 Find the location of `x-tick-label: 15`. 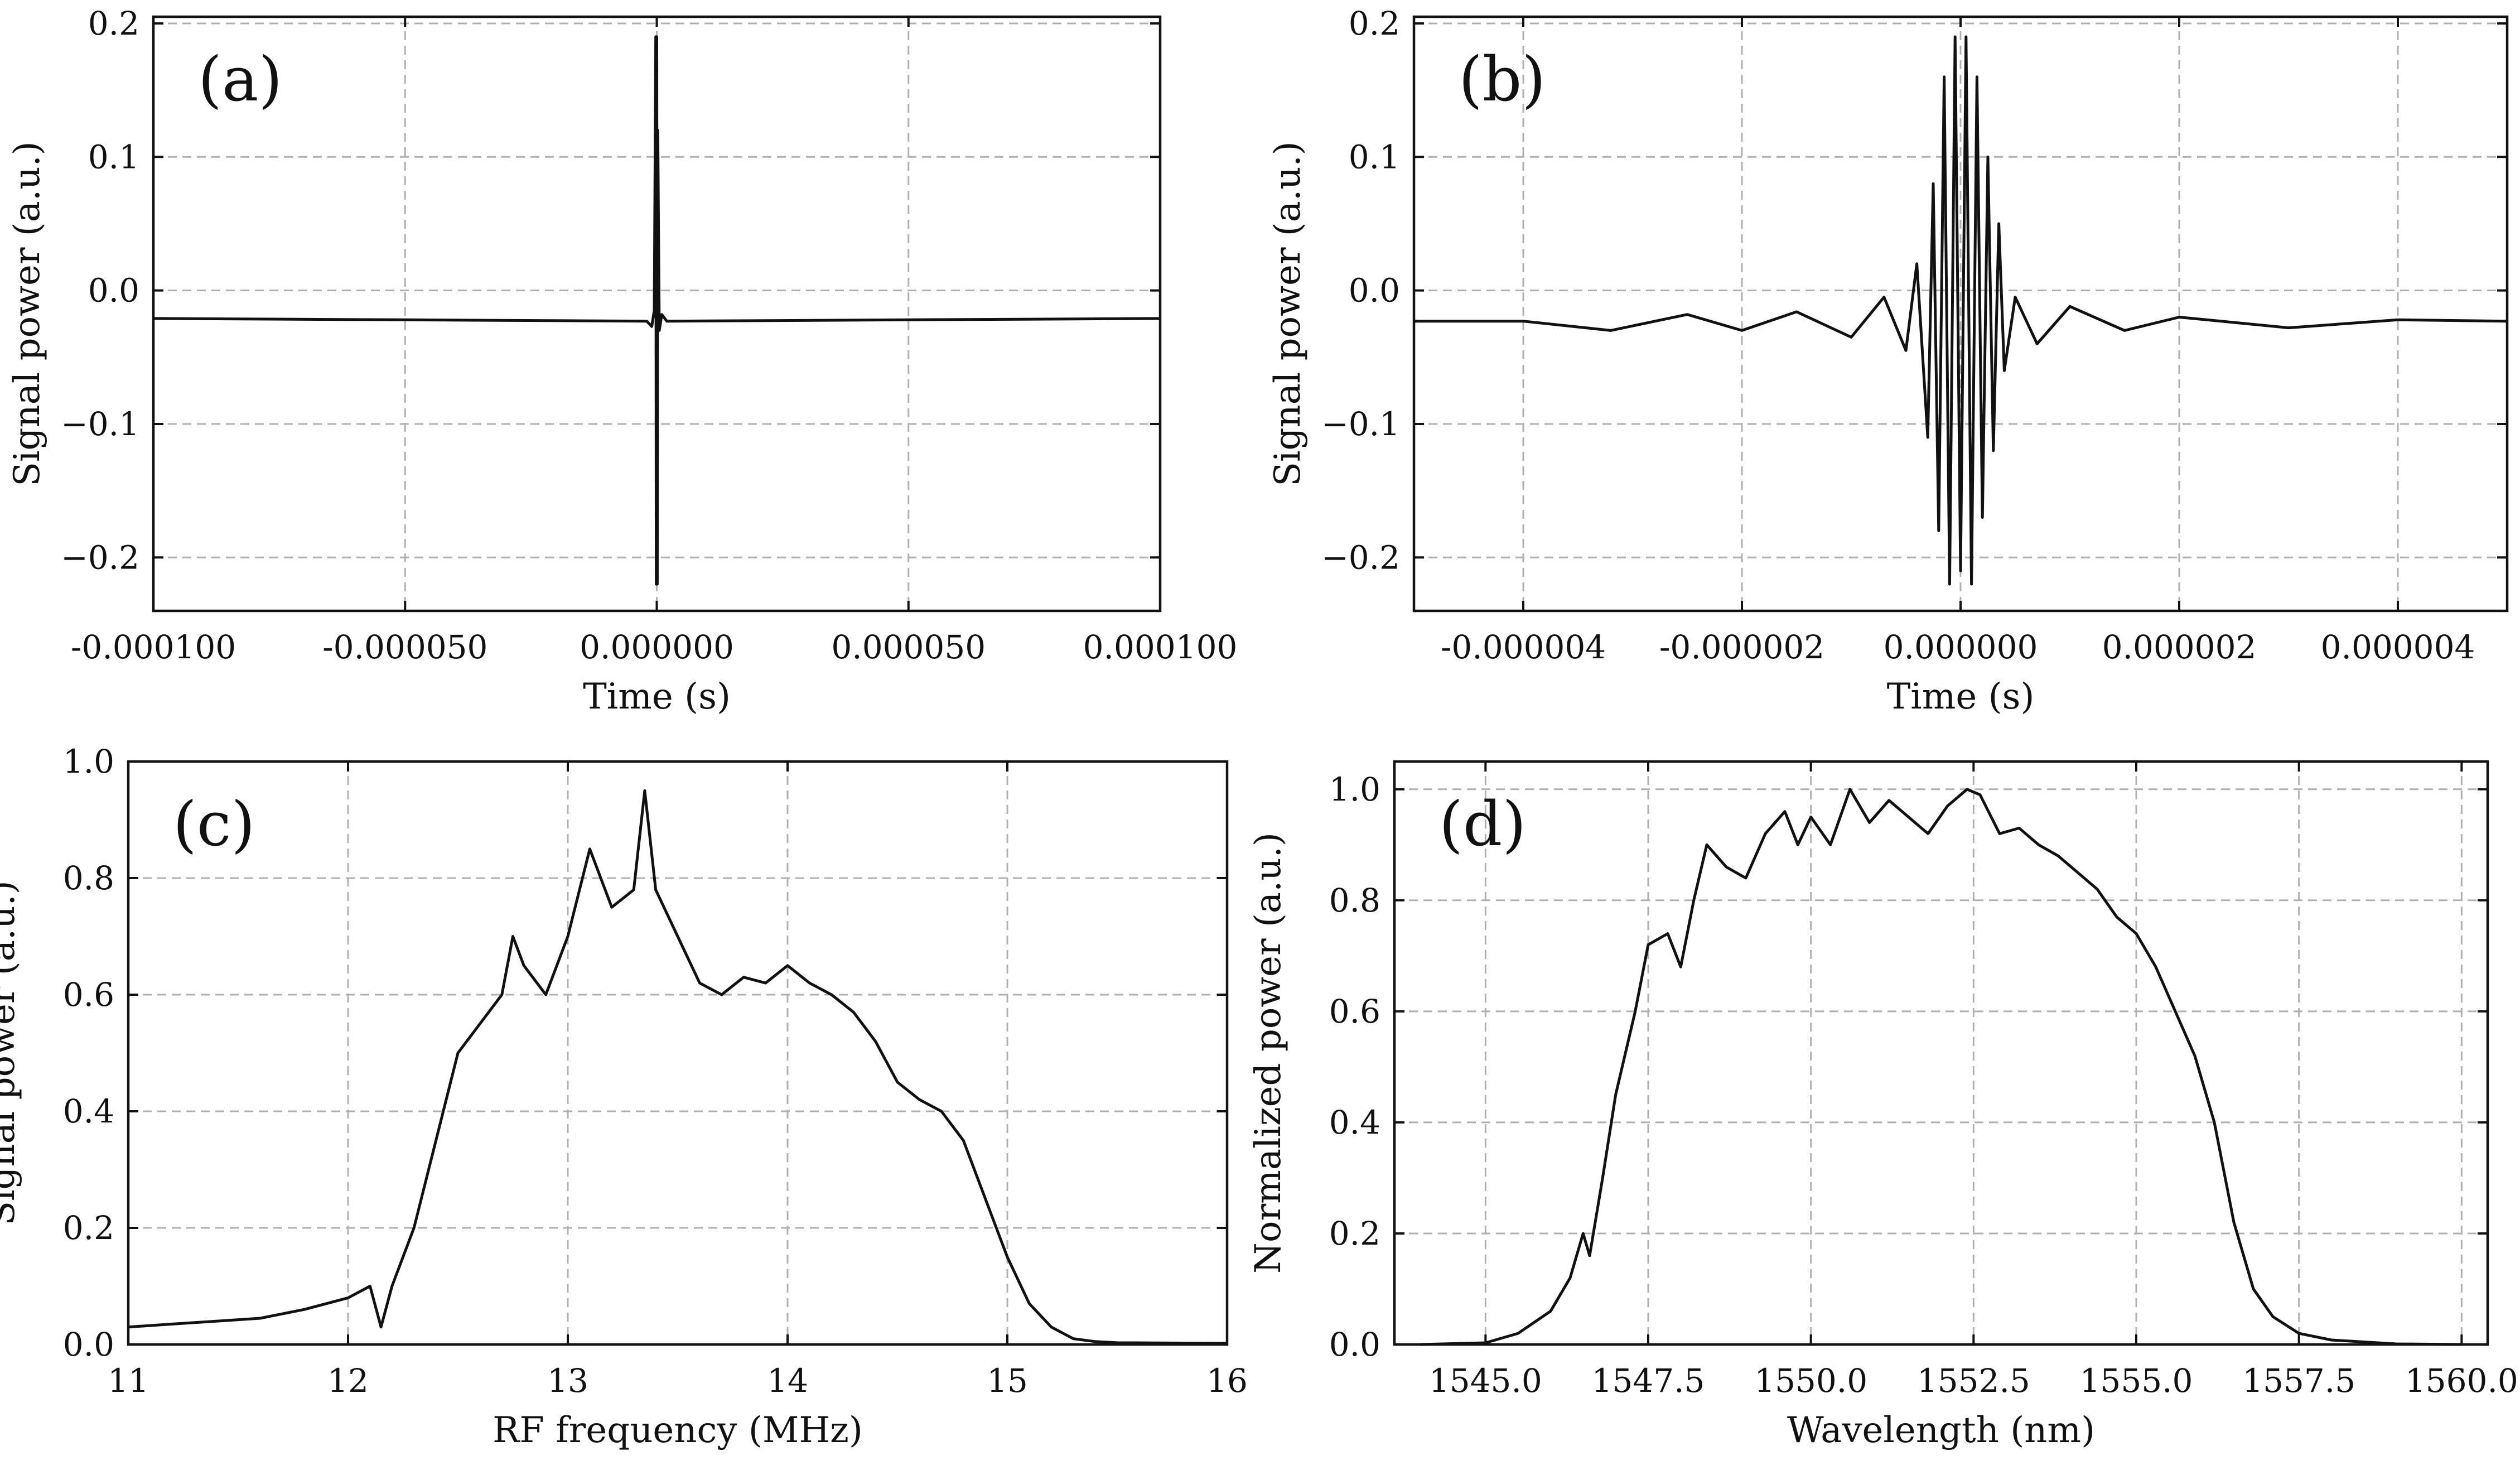

x-tick-label: 15 is located at coordinates (1007, 1381).